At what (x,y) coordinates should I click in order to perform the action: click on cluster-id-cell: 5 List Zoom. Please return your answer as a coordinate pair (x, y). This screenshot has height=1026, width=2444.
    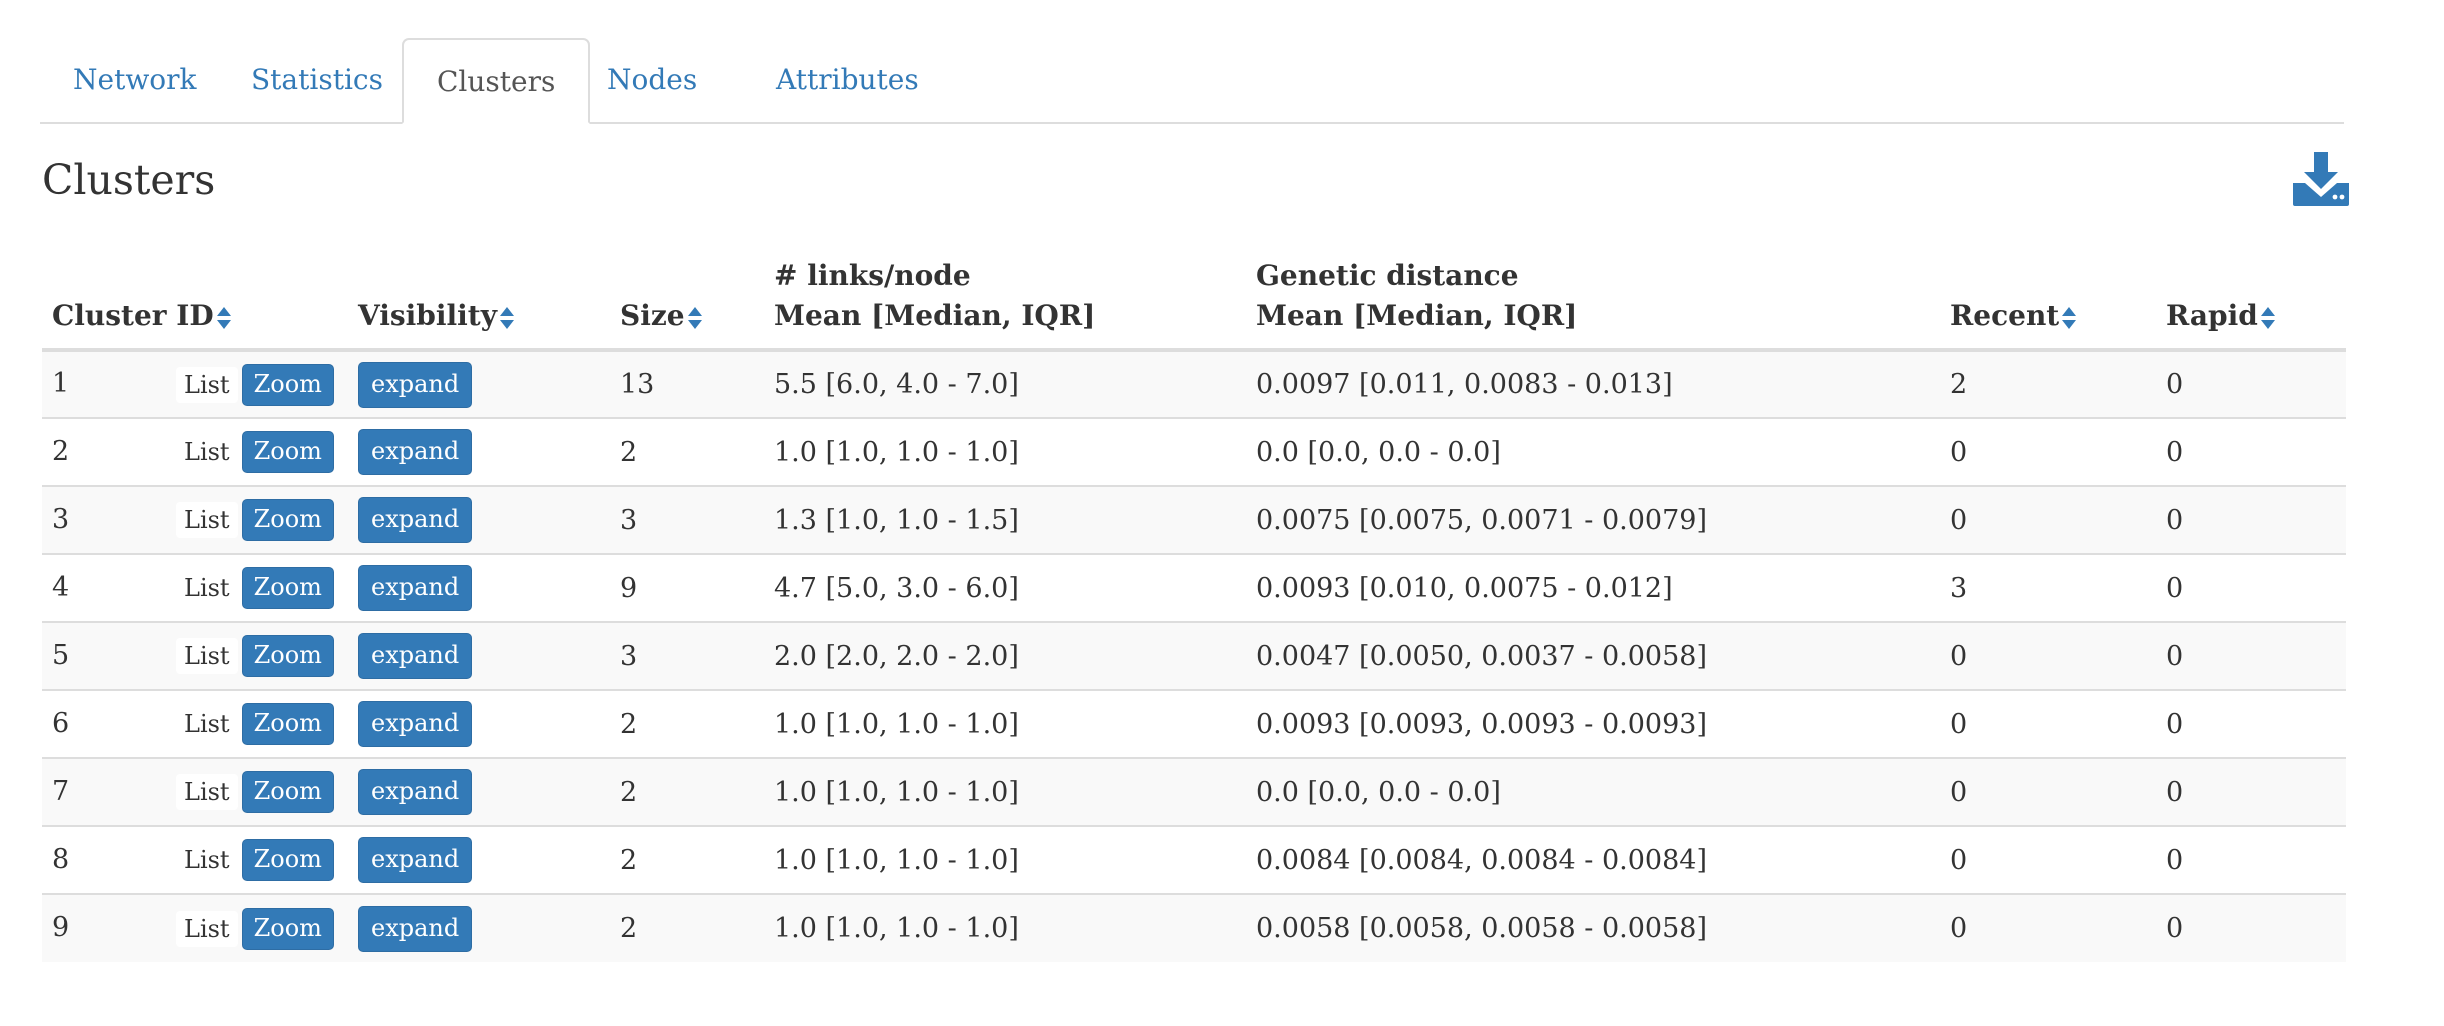
    Looking at the image, I should click on (195, 655).